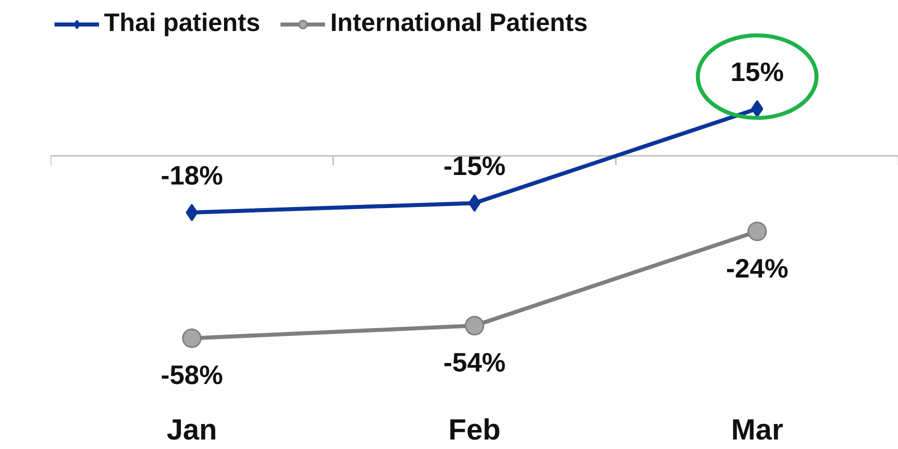 This screenshot has width=898, height=449. What do you see at coordinates (459, 23) in the screenshot?
I see `legend-label: International Patients` at bounding box center [459, 23].